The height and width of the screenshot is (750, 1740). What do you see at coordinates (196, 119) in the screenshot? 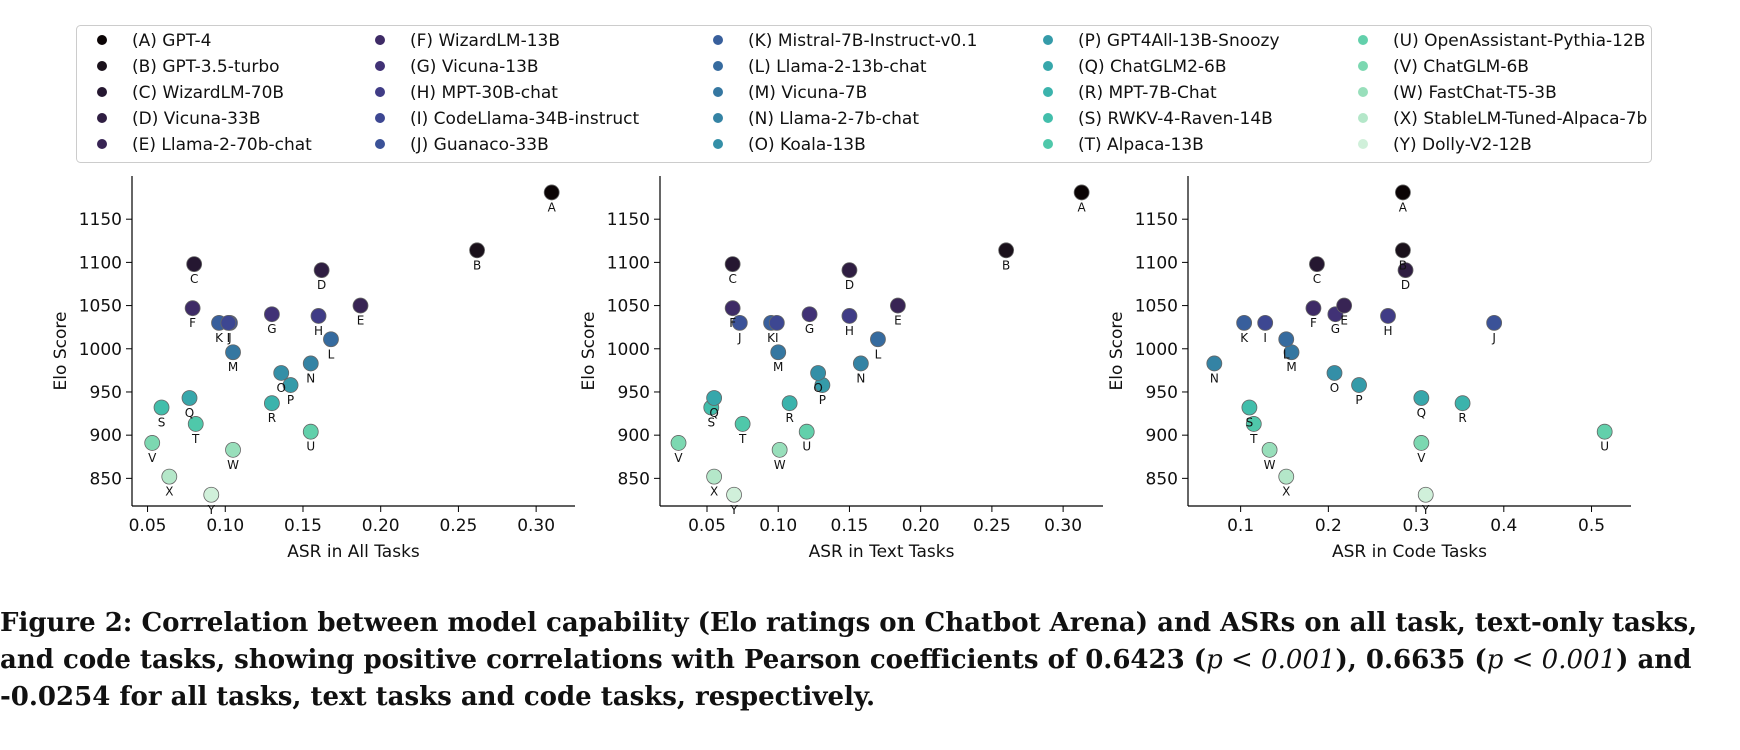
I see `legend-label-d: (D) Vicuna-33B` at bounding box center [196, 119].